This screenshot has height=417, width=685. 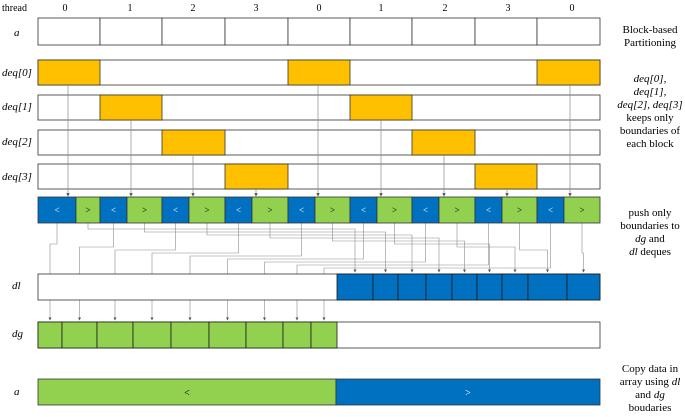 What do you see at coordinates (16, 286) in the screenshot?
I see `row-label-dl: dl` at bounding box center [16, 286].